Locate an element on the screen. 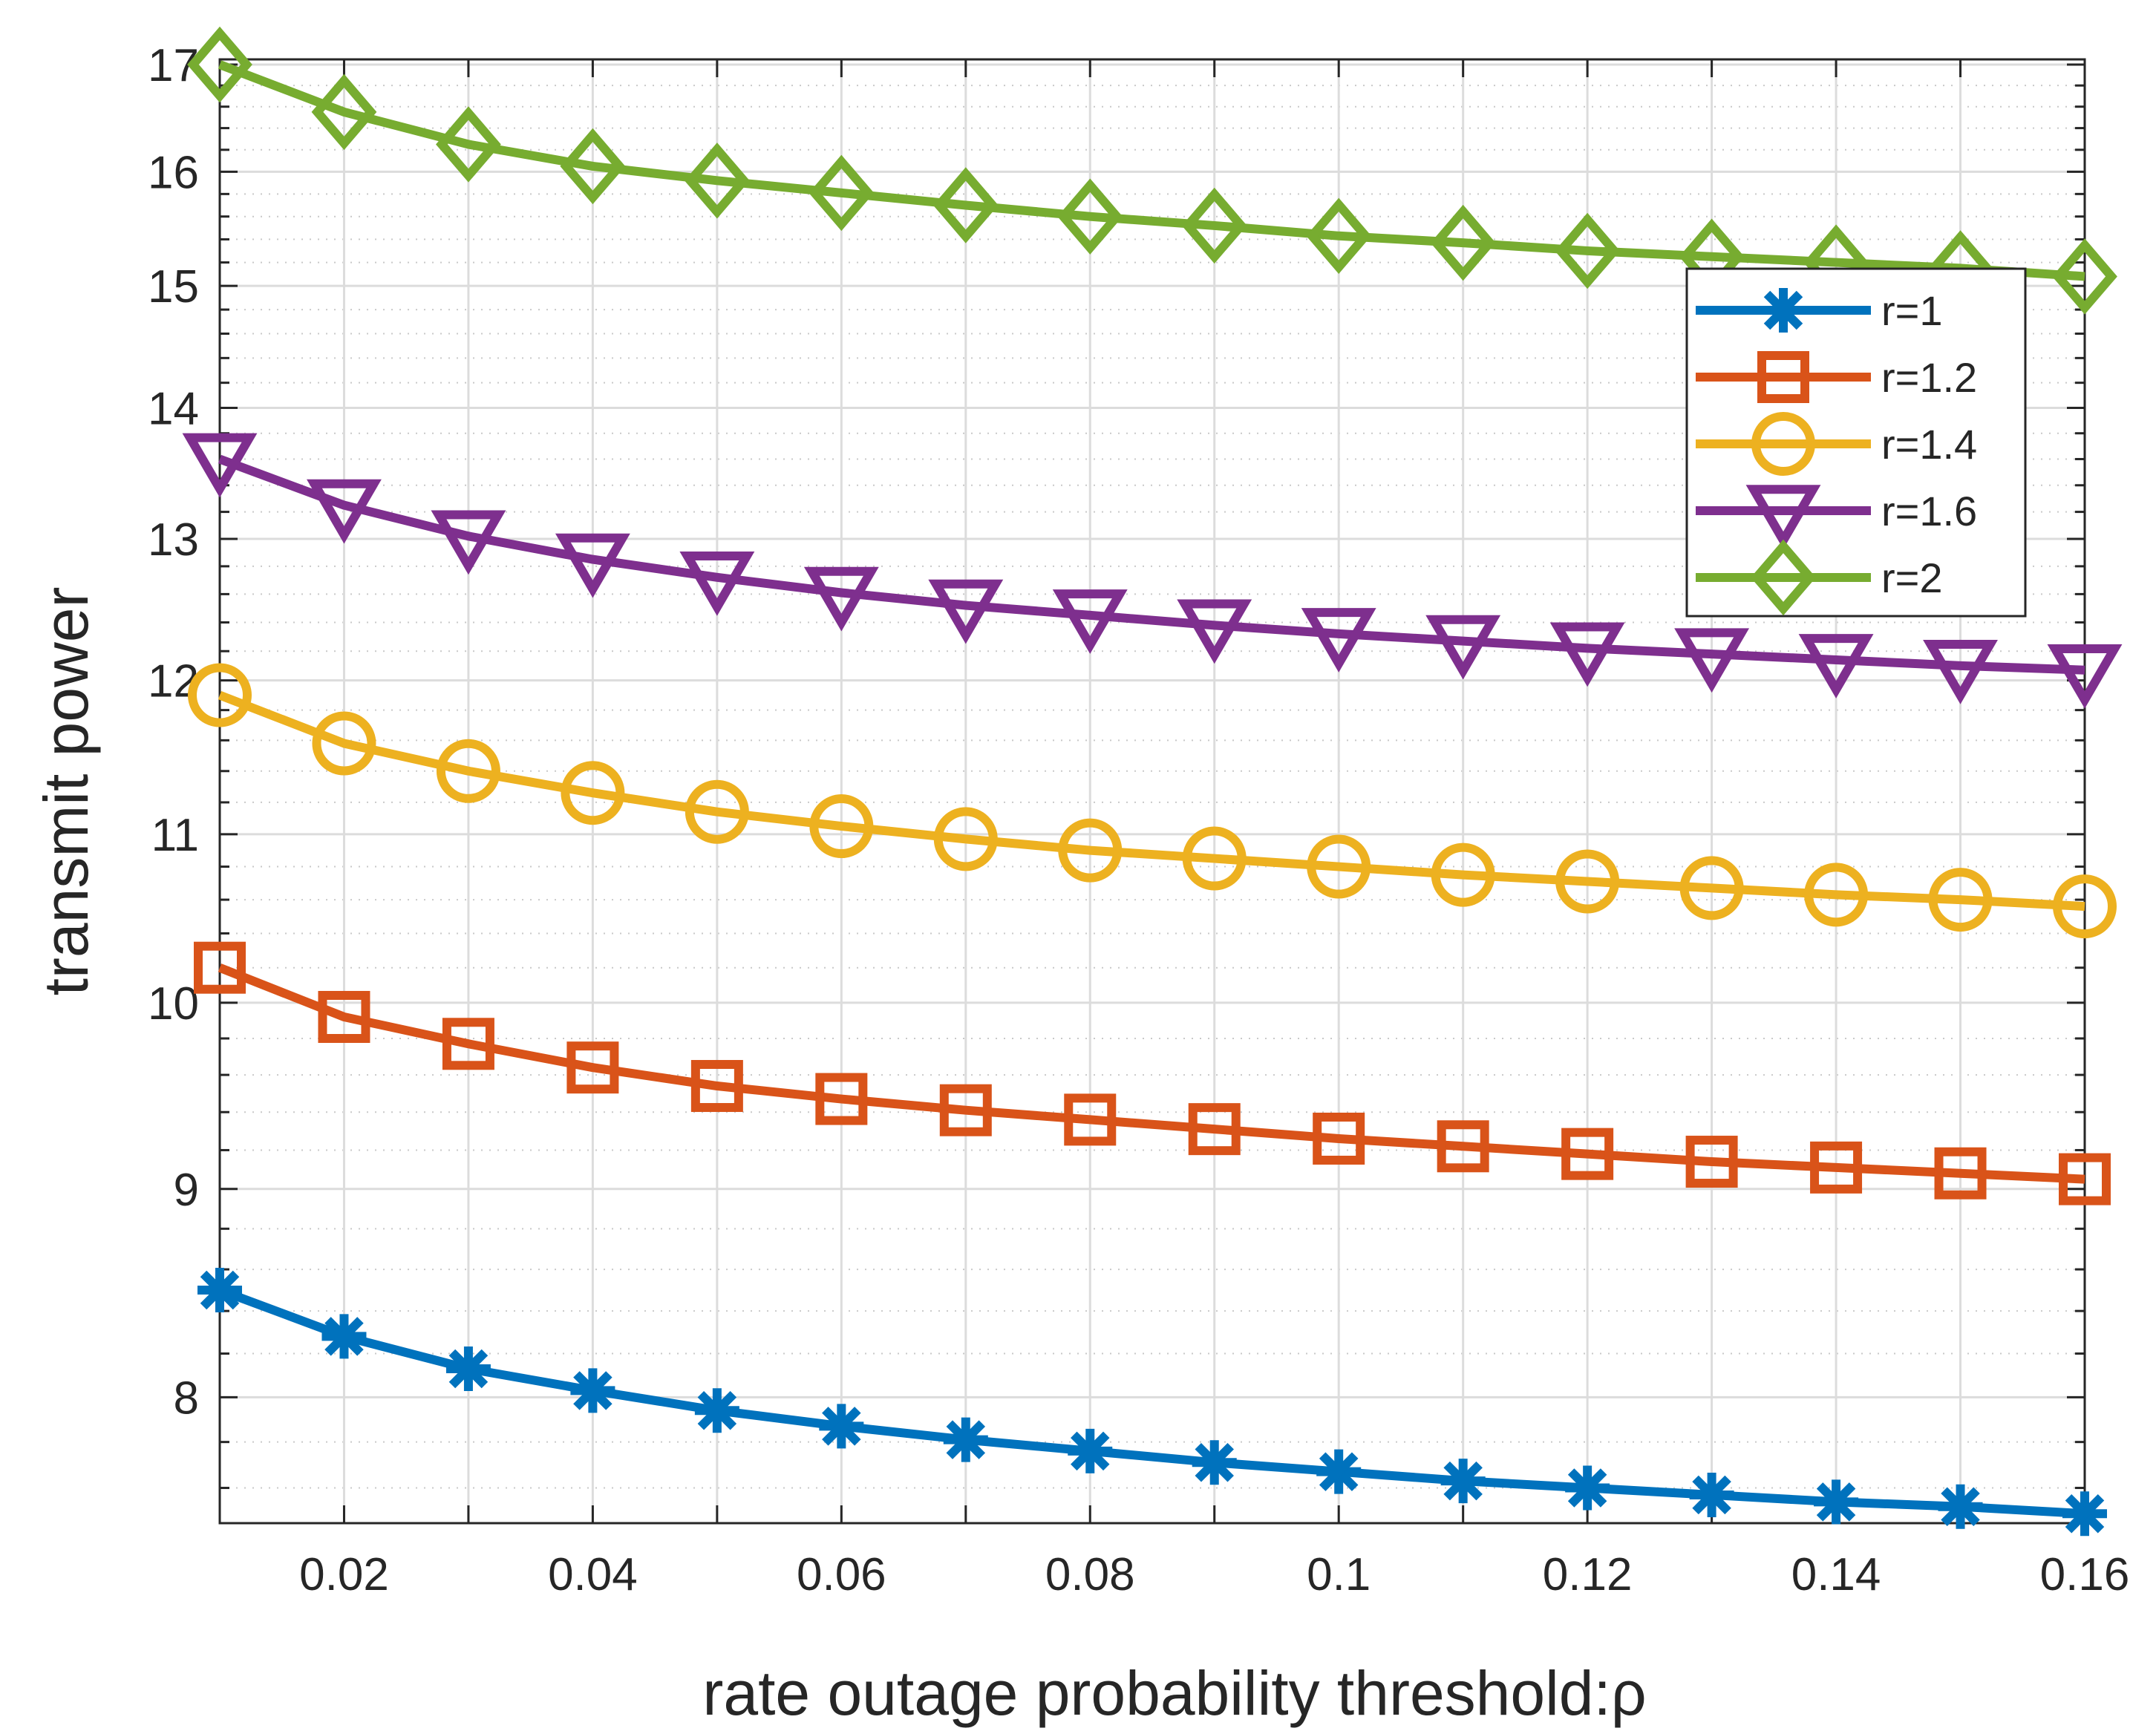 Image resolution: width=2156 pixels, height=1731 pixels. x-tick-label: 0.02 is located at coordinates (344, 1574).